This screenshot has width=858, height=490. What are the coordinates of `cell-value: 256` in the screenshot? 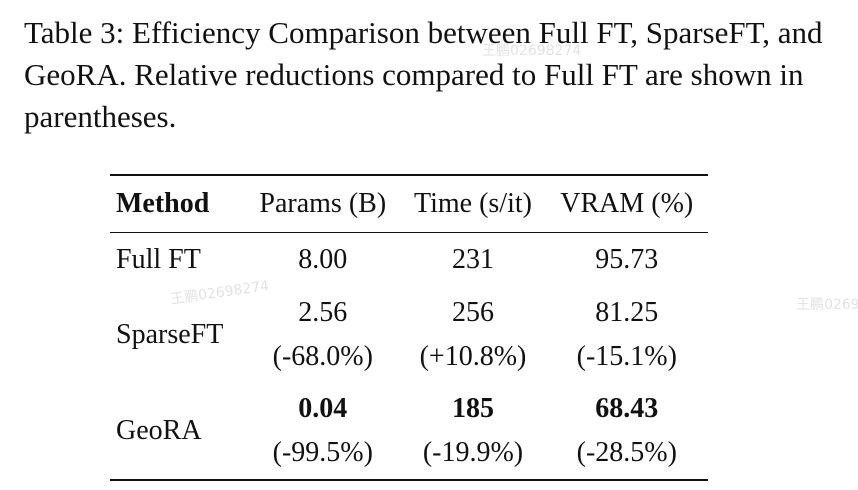 It's located at (472, 312).